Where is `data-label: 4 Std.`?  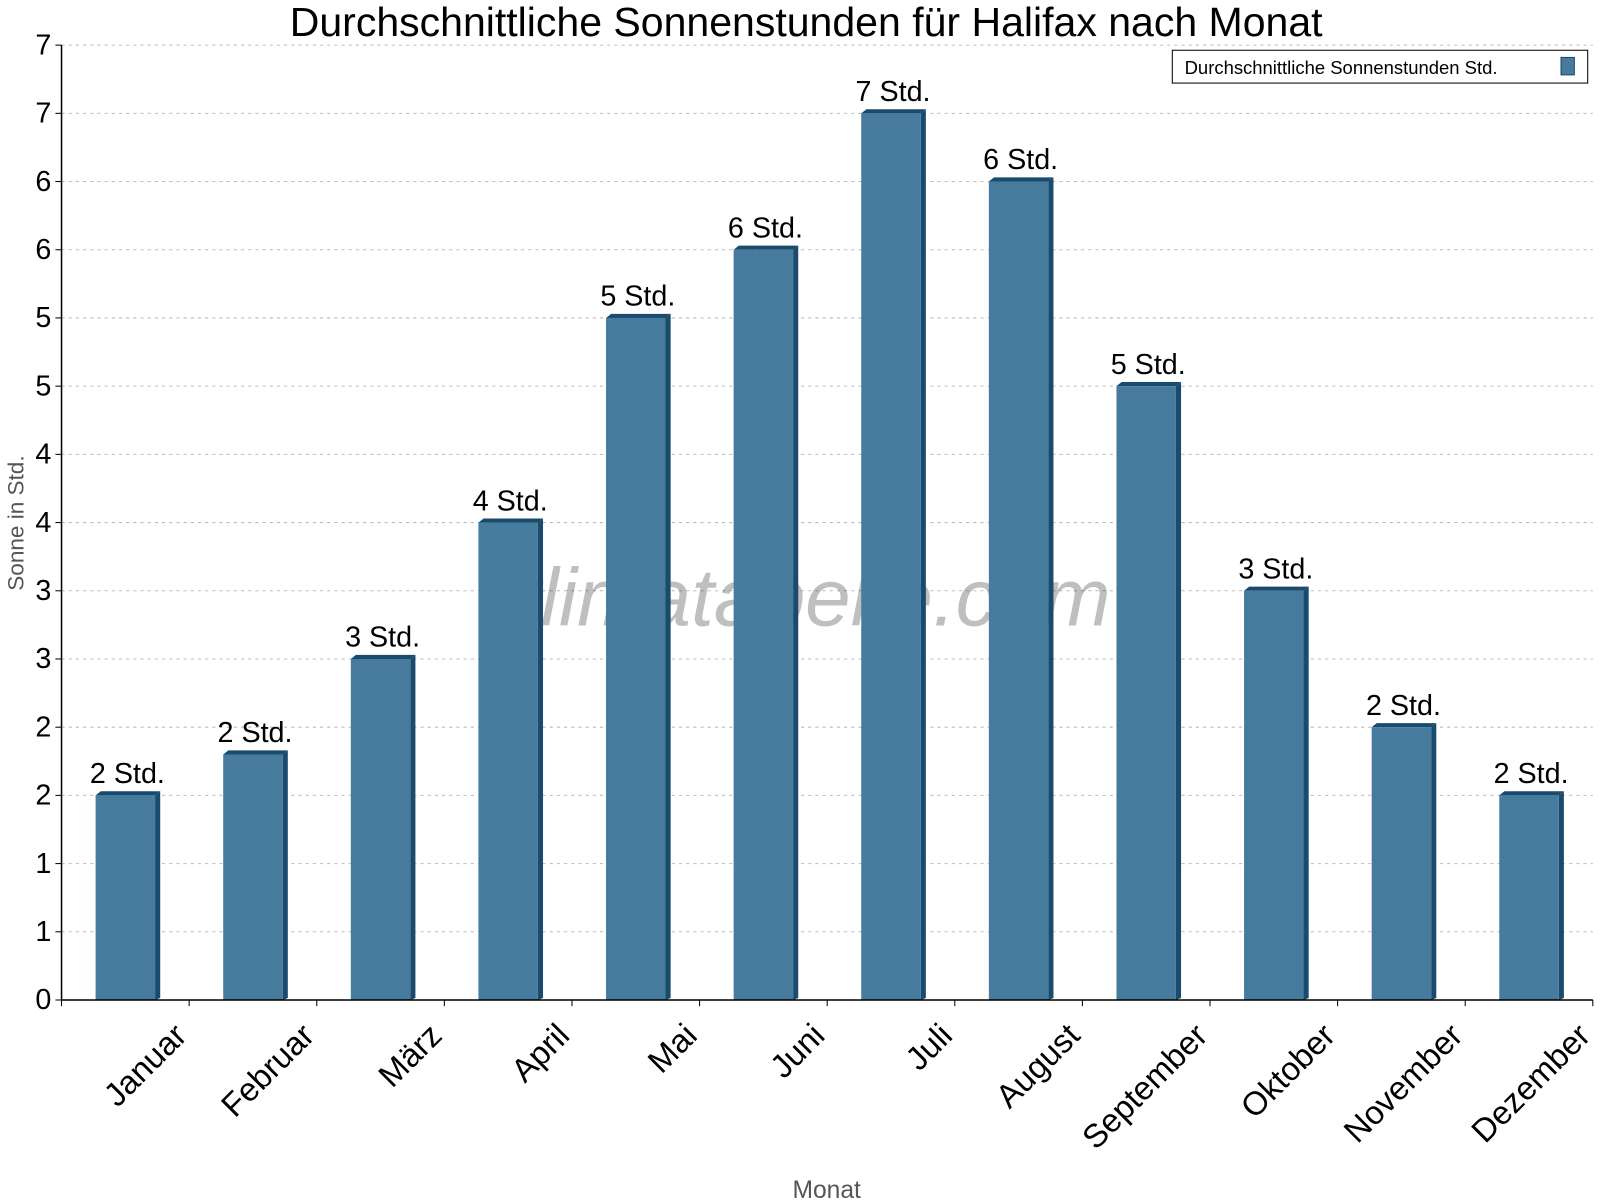
data-label: 4 Std. is located at coordinates (510, 501).